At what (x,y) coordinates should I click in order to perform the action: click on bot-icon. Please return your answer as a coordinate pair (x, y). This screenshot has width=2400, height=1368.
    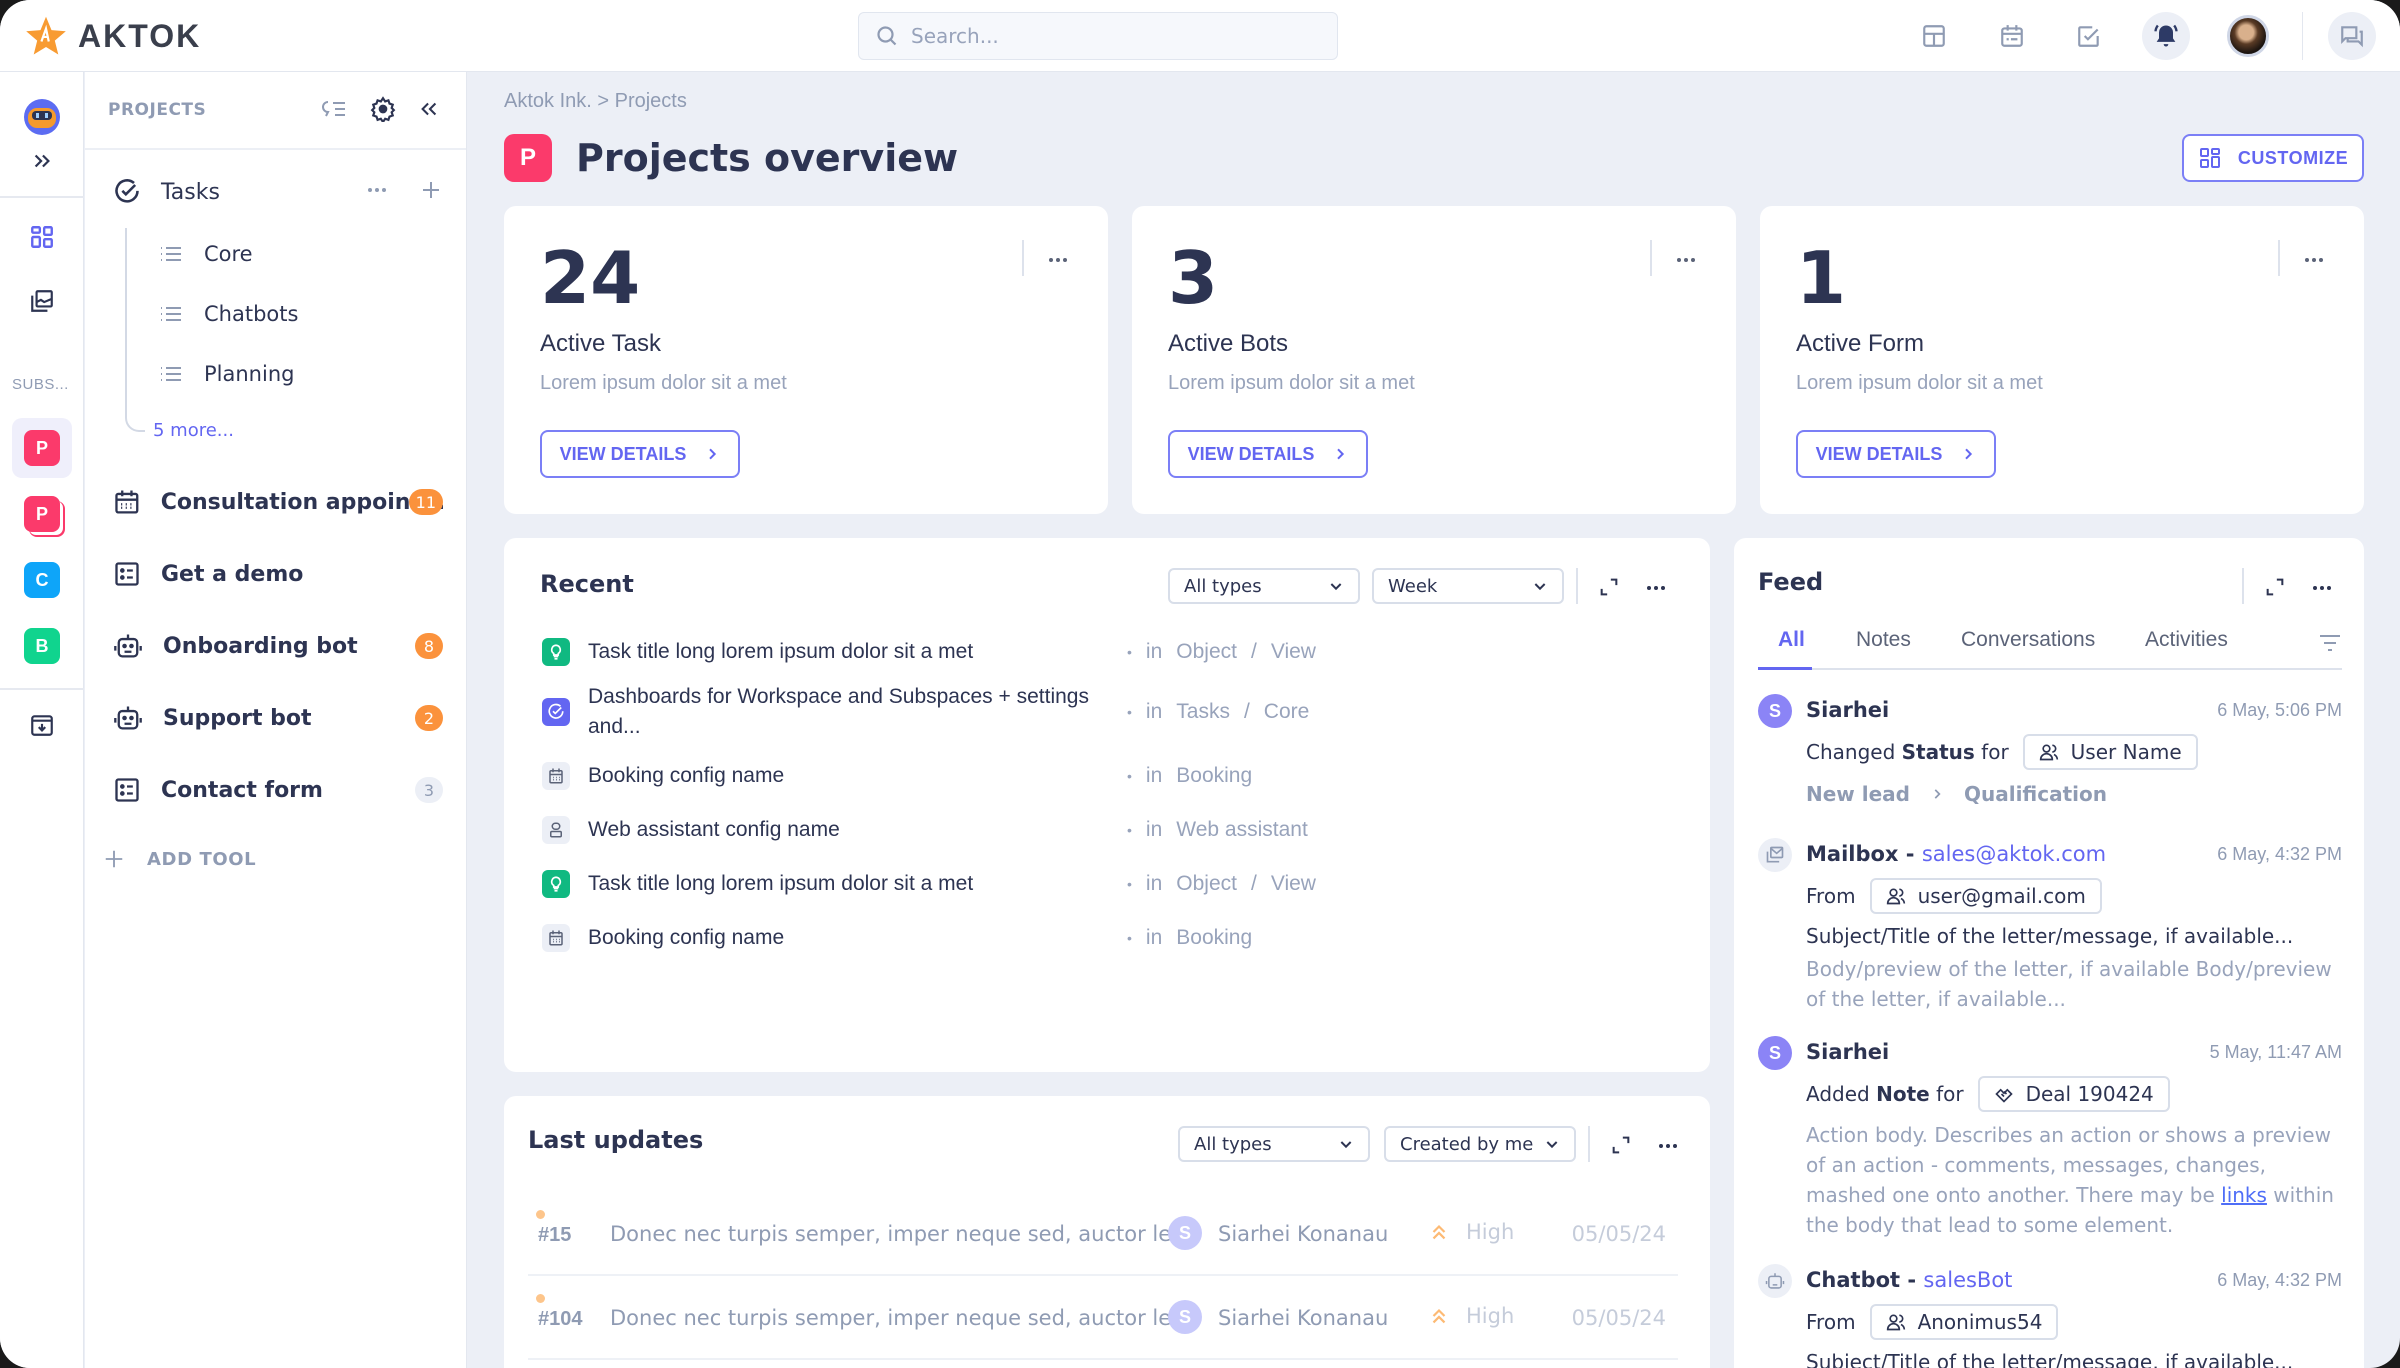
    Looking at the image, I should click on (128, 718).